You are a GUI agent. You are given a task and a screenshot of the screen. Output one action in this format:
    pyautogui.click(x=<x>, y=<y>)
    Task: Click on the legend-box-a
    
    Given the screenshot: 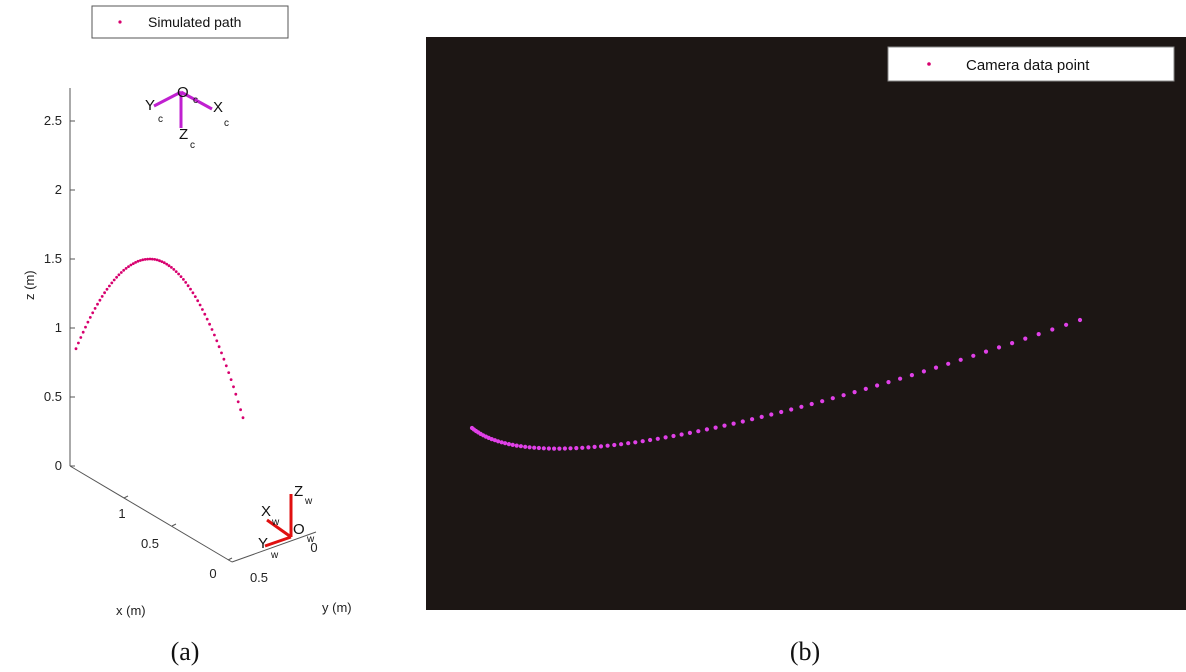 What is the action you would take?
    pyautogui.click(x=190, y=22)
    